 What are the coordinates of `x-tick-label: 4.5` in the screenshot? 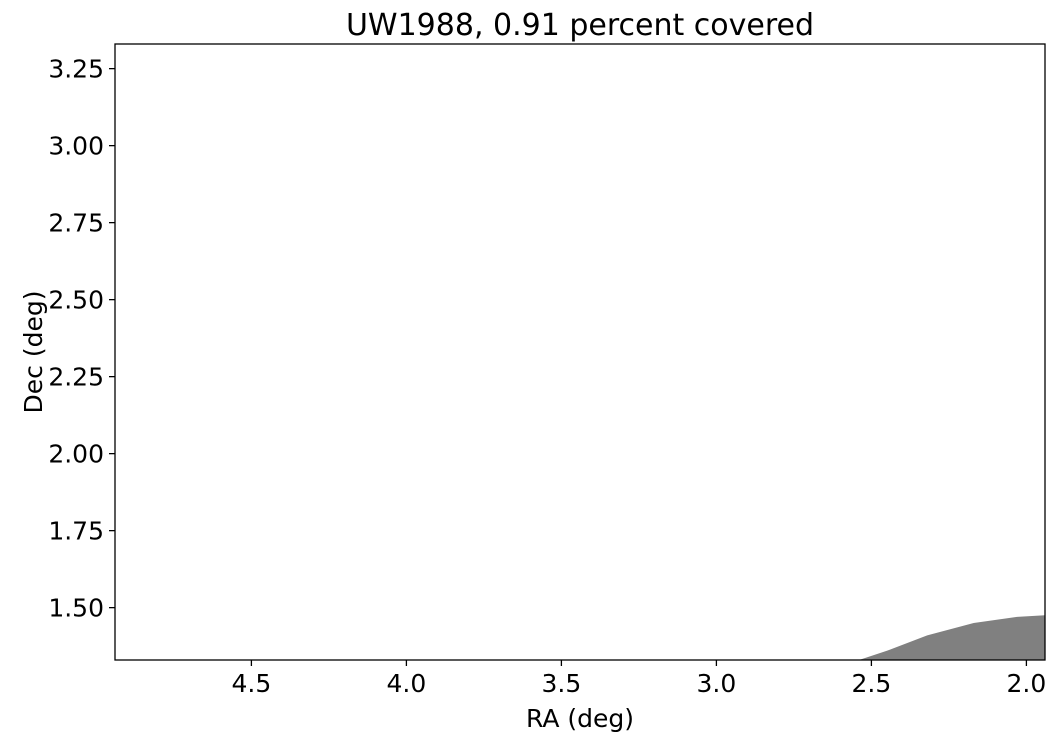 It's located at (252, 683).